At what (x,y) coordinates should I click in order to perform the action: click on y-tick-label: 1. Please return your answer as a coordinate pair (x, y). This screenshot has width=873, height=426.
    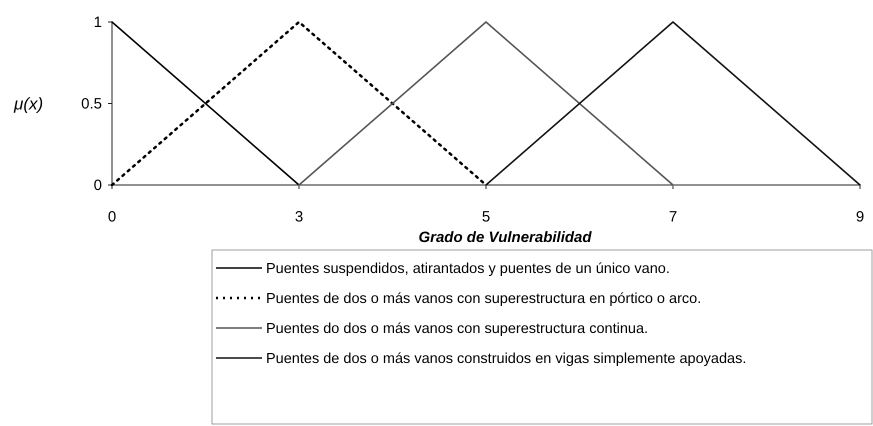
    Looking at the image, I should click on (98, 22).